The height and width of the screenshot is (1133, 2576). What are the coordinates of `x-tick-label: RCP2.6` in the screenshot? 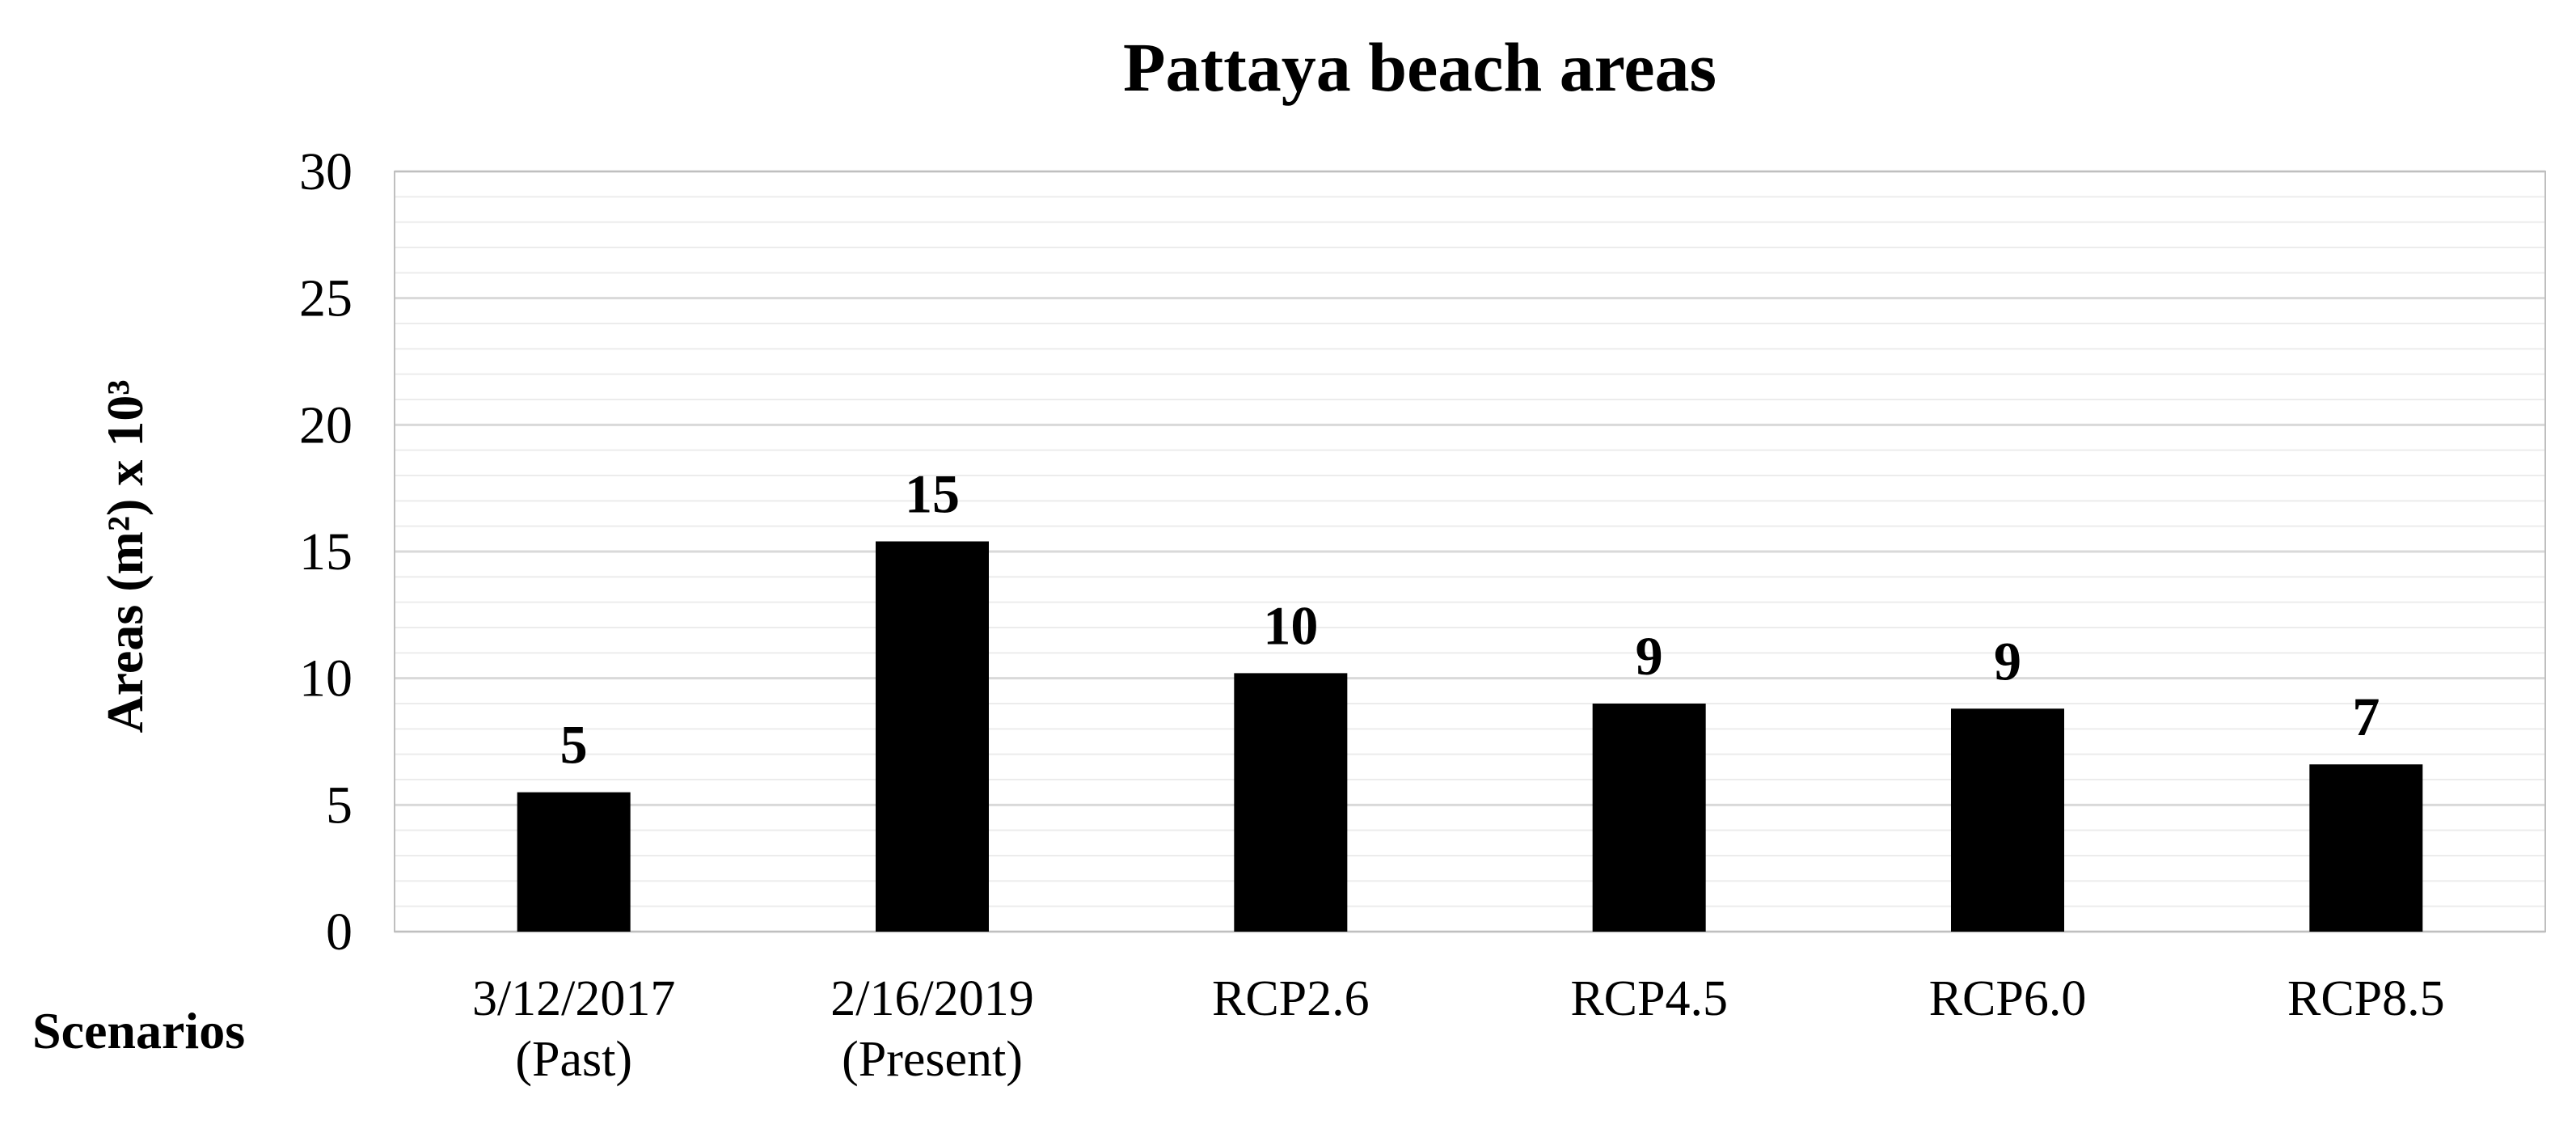 It's located at (1291, 998).